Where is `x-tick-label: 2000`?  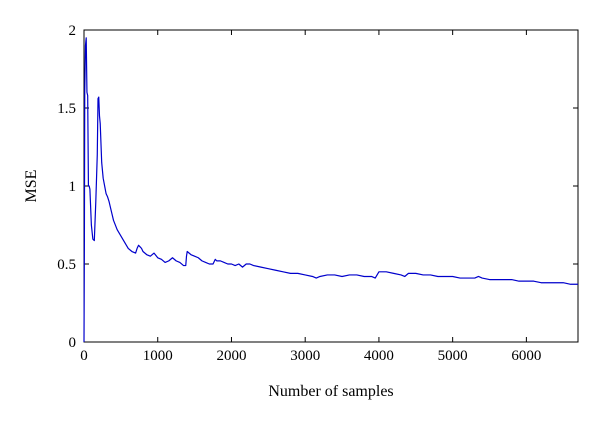
x-tick-label: 2000 is located at coordinates (231, 356).